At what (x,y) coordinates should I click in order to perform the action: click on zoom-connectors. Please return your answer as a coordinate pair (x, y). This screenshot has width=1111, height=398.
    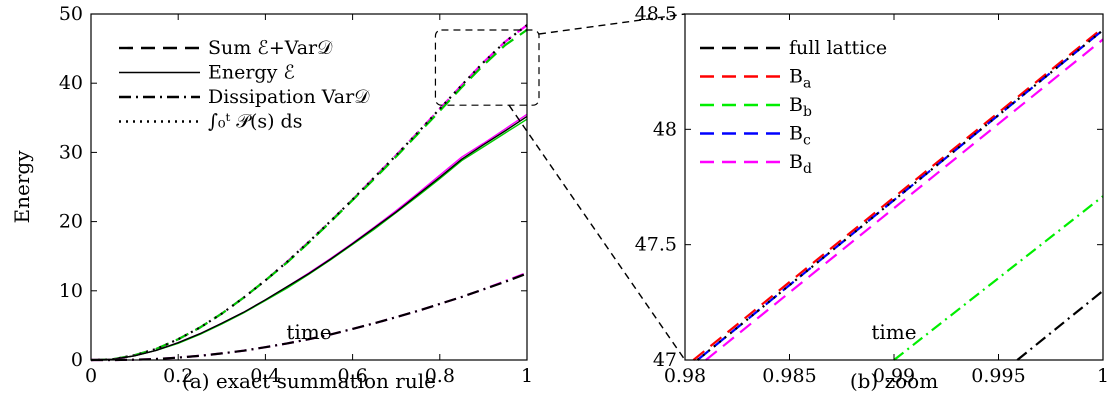
    Looking at the image, I should click on (597, 187).